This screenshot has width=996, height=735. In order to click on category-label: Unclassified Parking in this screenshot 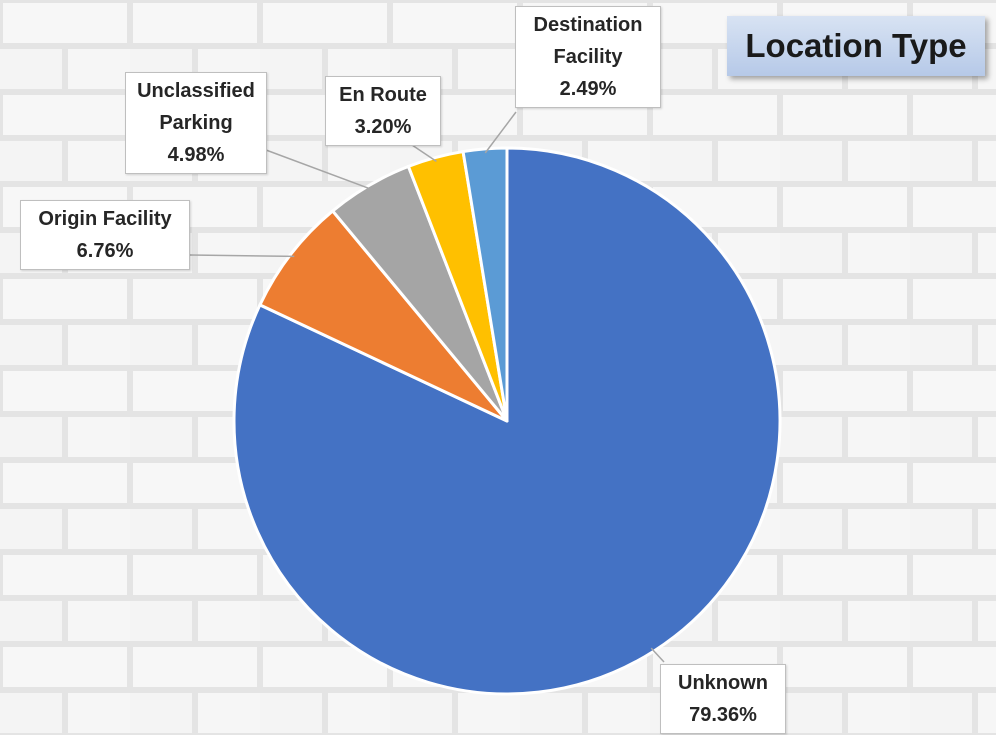, I will do `click(196, 107)`.